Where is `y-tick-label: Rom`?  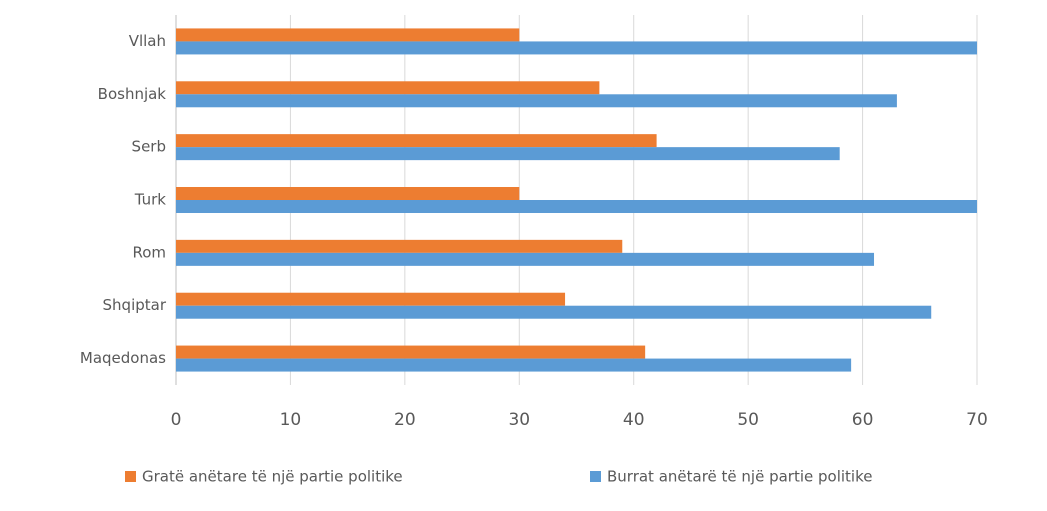
y-tick-label: Rom is located at coordinates (149, 252).